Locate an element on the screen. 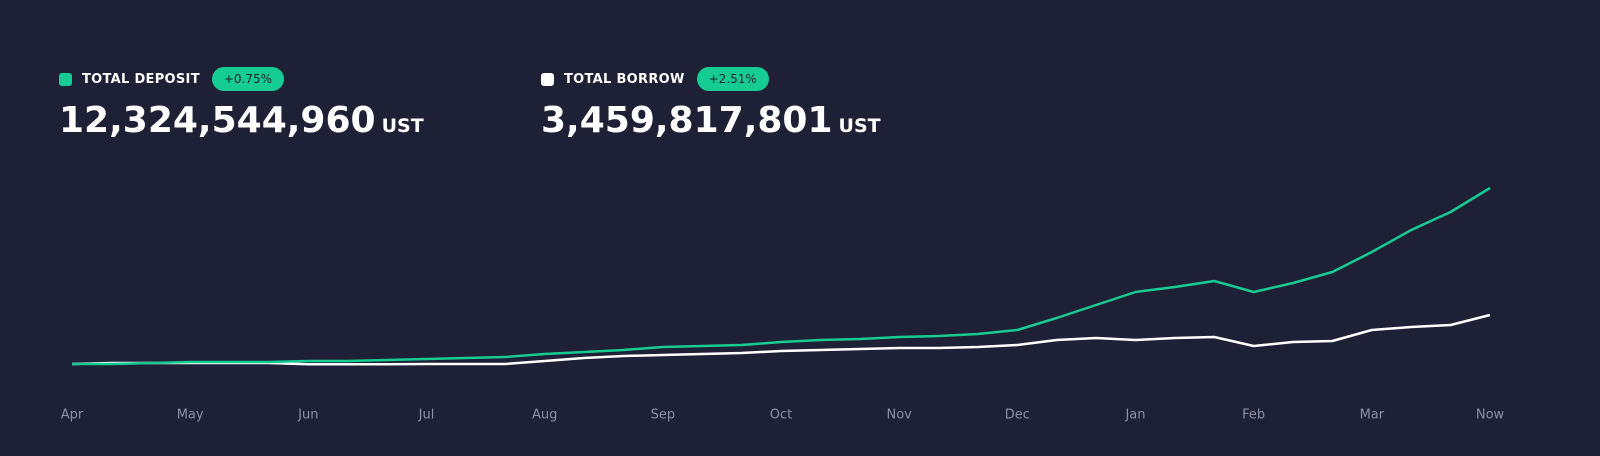 The height and width of the screenshot is (456, 1600). x-tick-label: Nov is located at coordinates (899, 415).